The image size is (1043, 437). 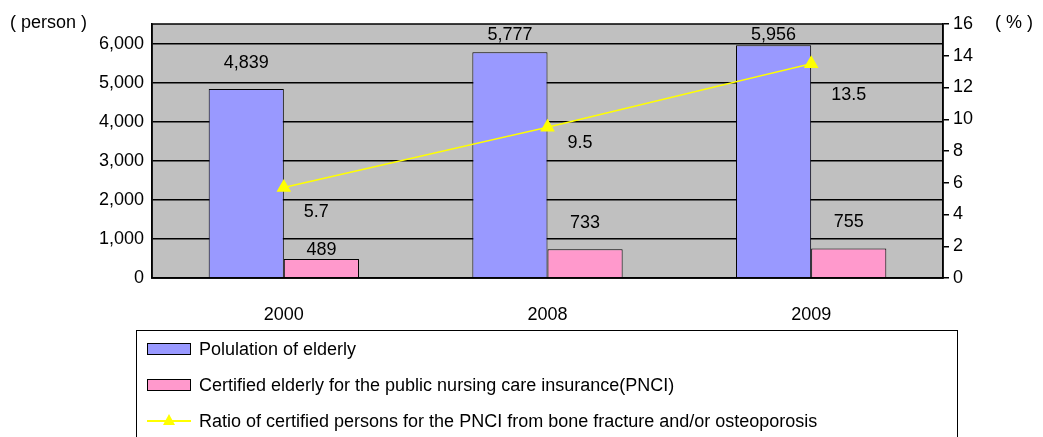 I want to click on y-tick-label: 0, so click(x=138, y=276).